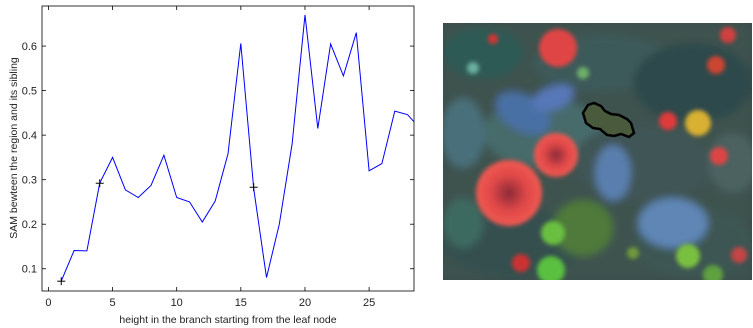  I want to click on y-tick-label: 0.5, so click(29, 92).